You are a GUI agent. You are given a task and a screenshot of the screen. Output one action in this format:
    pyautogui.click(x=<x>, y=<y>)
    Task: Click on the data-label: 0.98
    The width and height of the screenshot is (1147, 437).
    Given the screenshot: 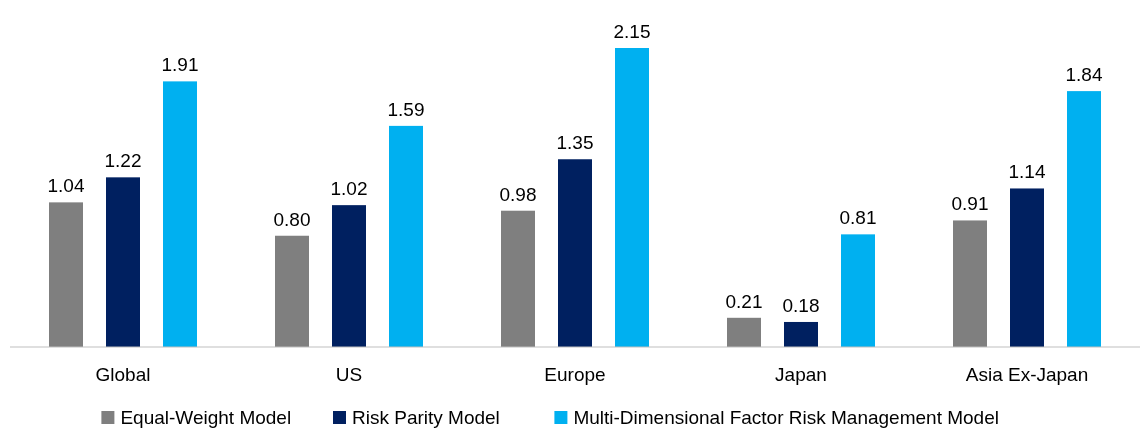 What is the action you would take?
    pyautogui.click(x=518, y=194)
    